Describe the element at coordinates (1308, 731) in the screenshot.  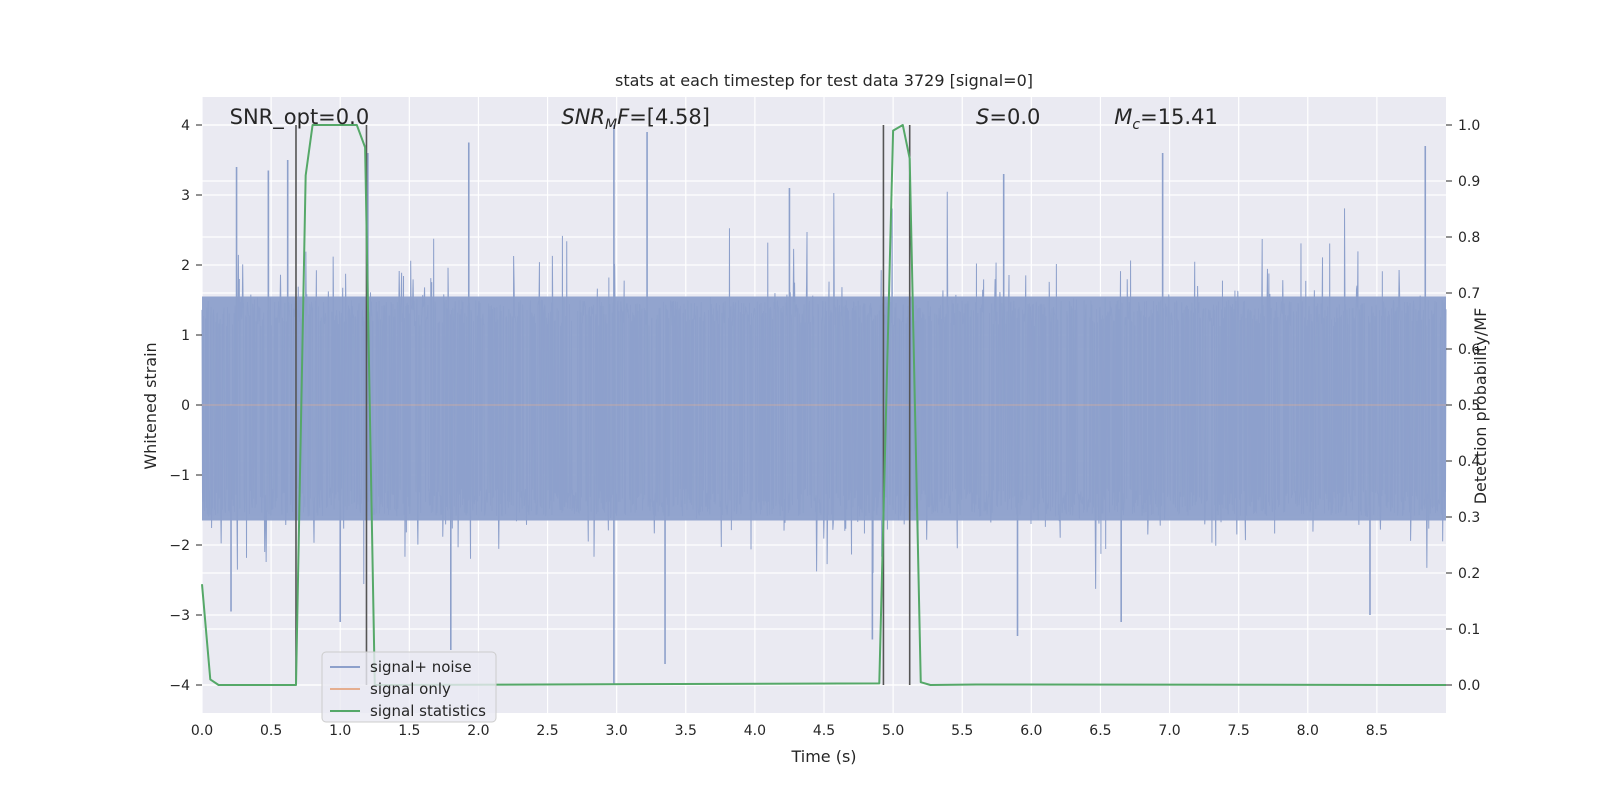
I see `x-tick-label: 8.0` at that location.